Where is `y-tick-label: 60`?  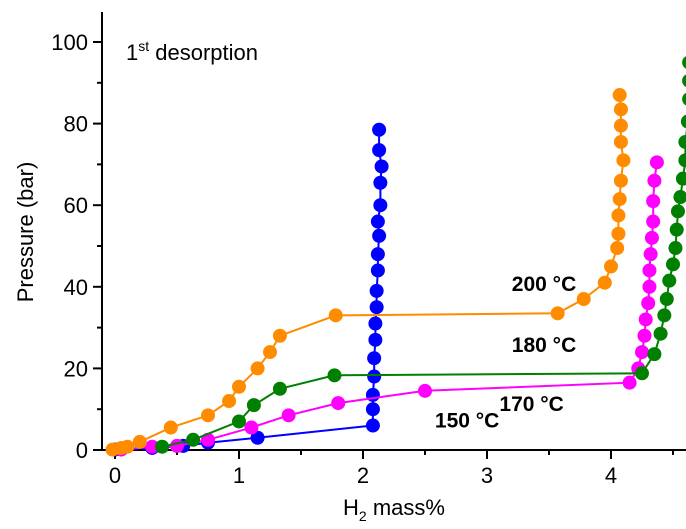 y-tick-label: 60 is located at coordinates (76, 205).